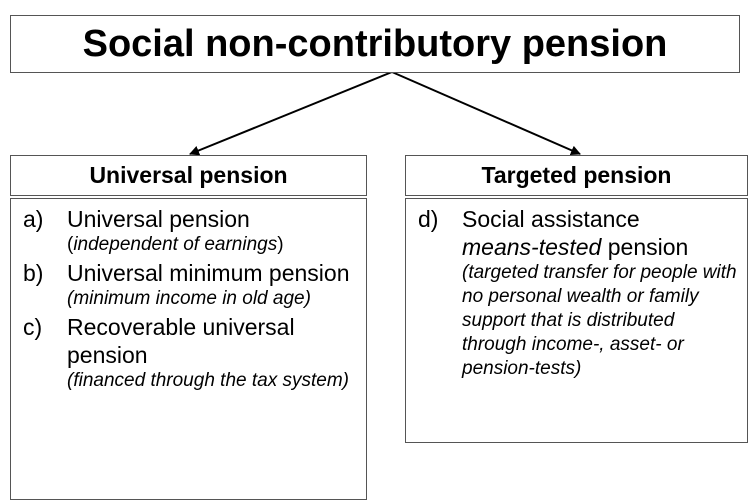 Image resolution: width=750 pixels, height=502 pixels. I want to click on text-segment: Social assistance, so click(551, 219).